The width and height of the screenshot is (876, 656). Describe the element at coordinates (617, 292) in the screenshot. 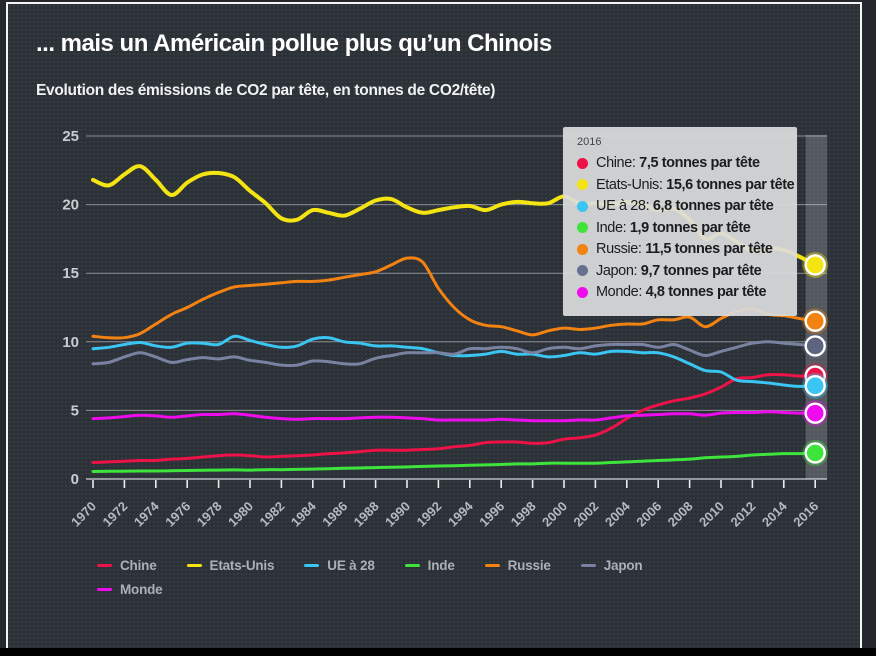

I see `tooltip-series-name: Monde` at that location.